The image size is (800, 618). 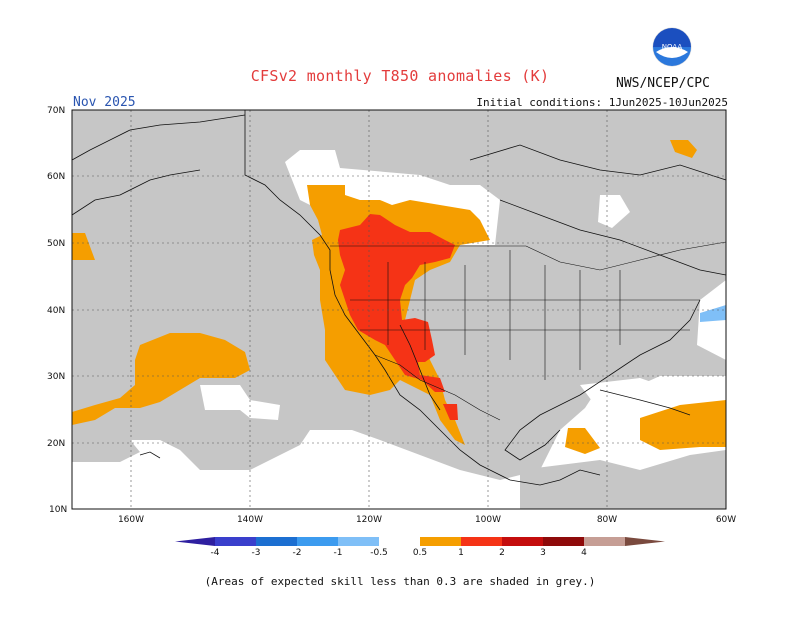 What do you see at coordinates (58, 510) in the screenshot?
I see `lat-tick-label: 10N` at bounding box center [58, 510].